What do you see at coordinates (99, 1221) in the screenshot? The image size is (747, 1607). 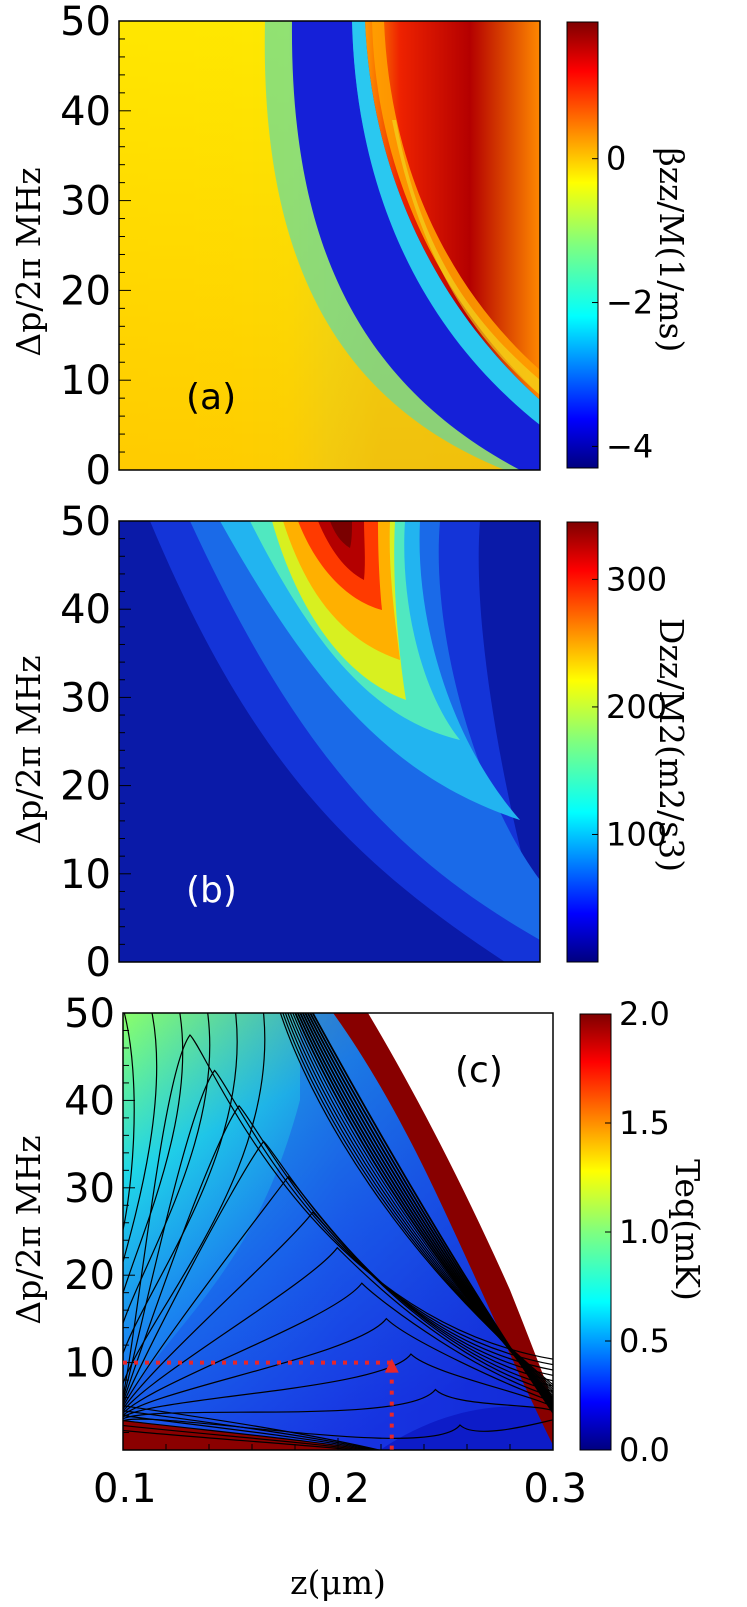 I see `panel-c-y-ticks: 10 20 30 40 50` at bounding box center [99, 1221].